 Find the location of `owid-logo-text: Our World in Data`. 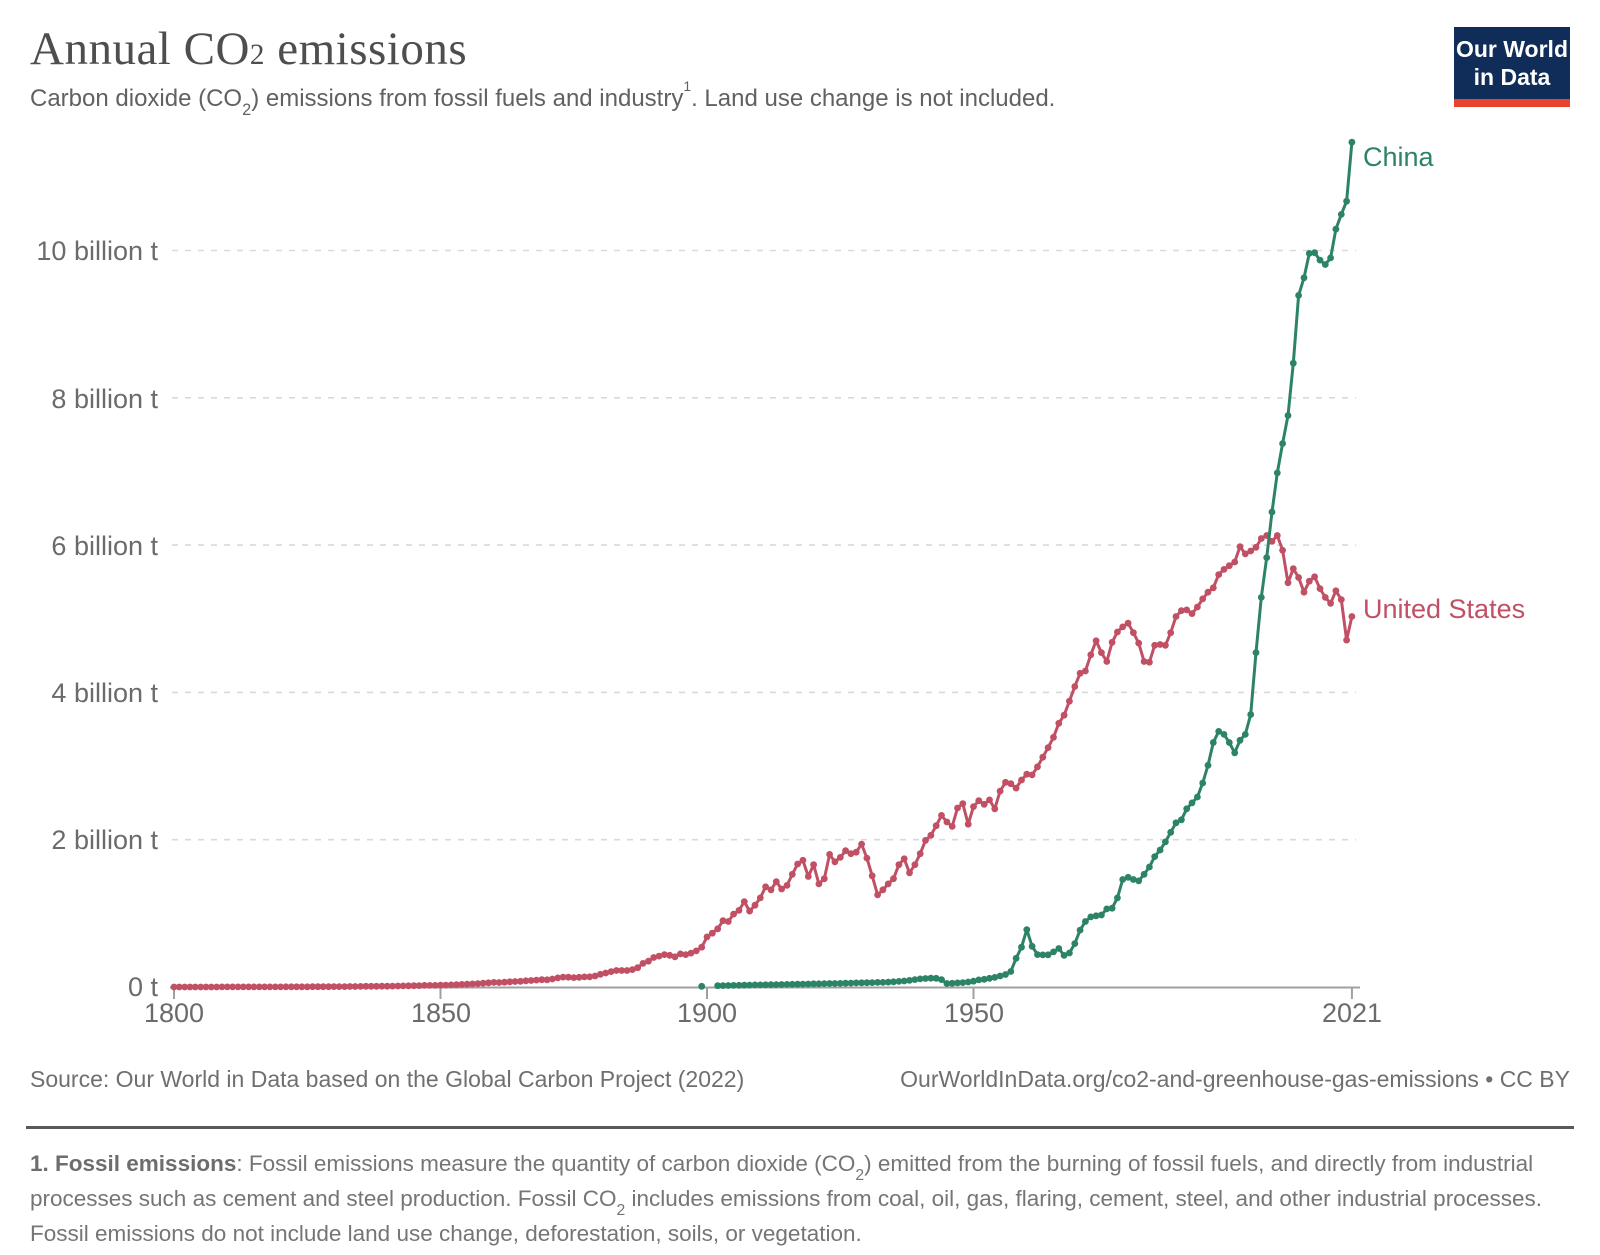

owid-logo-text: Our World in Data is located at coordinates (1511, 62).